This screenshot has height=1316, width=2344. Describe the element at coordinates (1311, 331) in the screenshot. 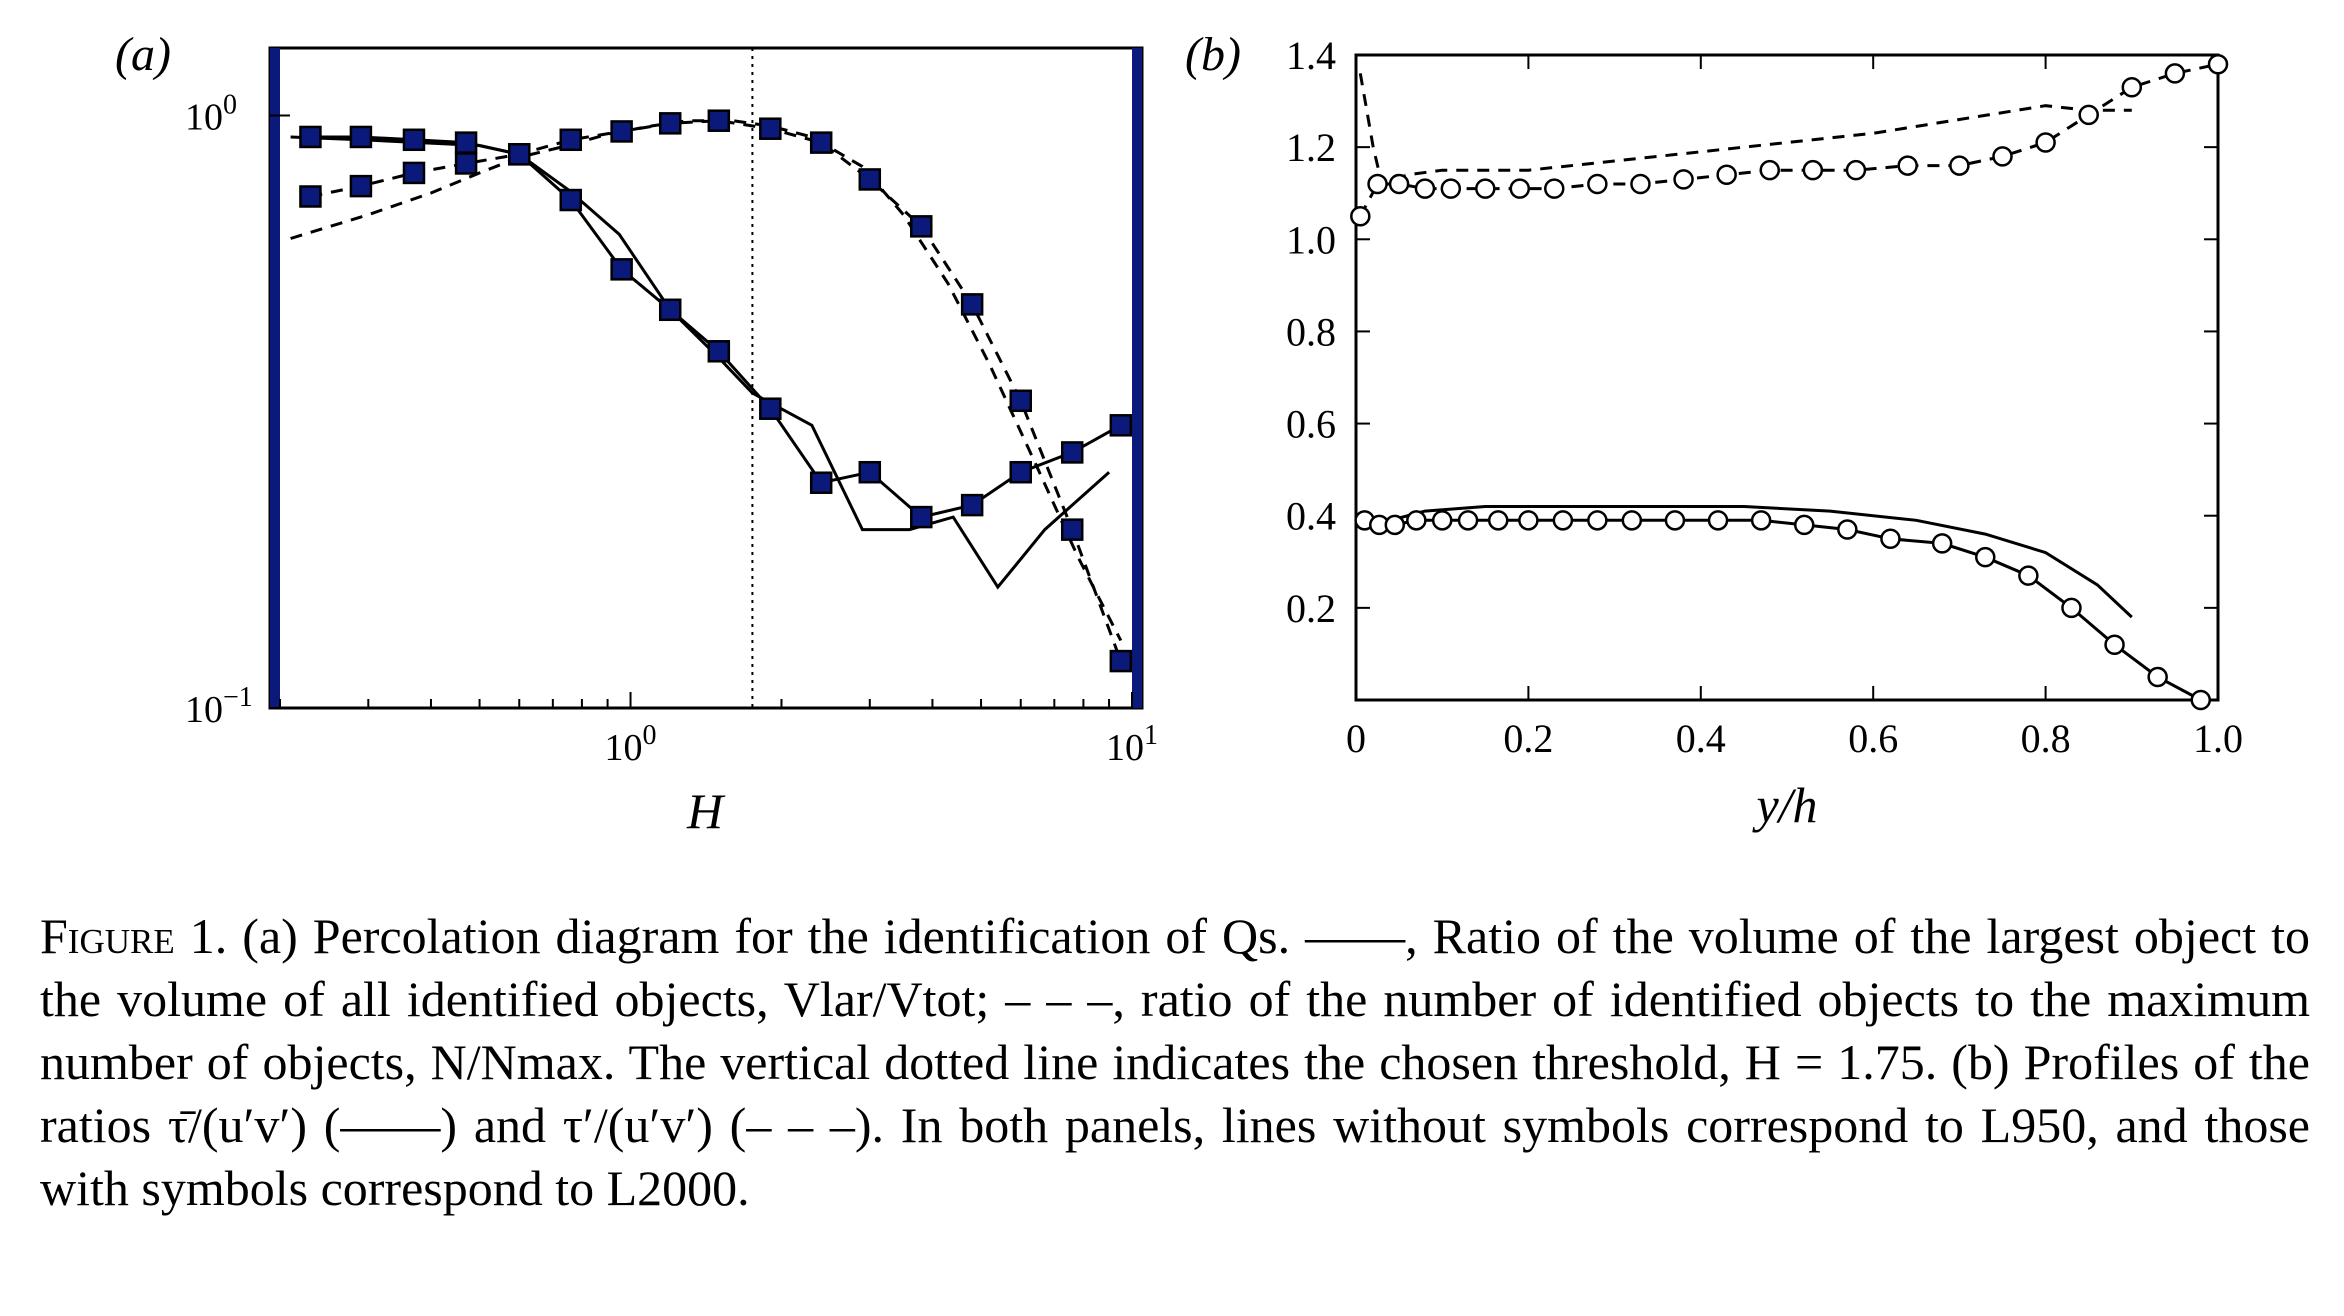

I see `y-tick-label: 0.8` at that location.